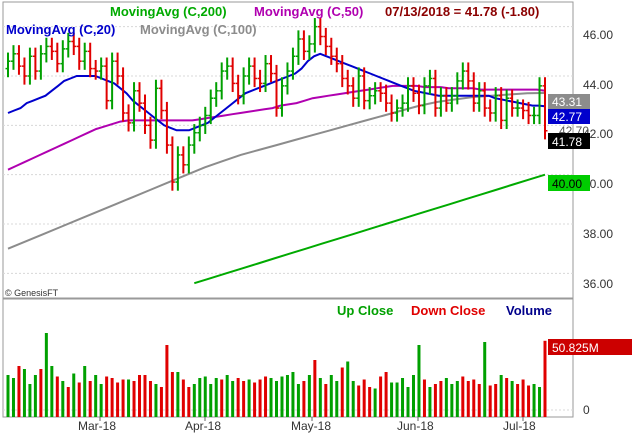 This screenshot has width=638, height=436. What do you see at coordinates (598, 85) in the screenshot?
I see `y-tick-label: 44.00` at bounding box center [598, 85].